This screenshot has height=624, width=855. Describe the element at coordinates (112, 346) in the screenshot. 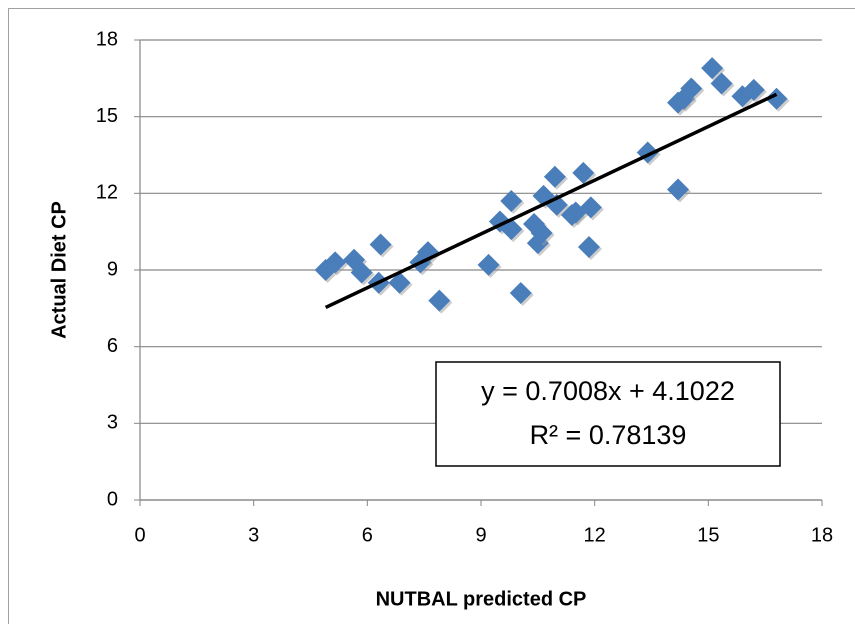

I see `y-tick-label: 6` at that location.